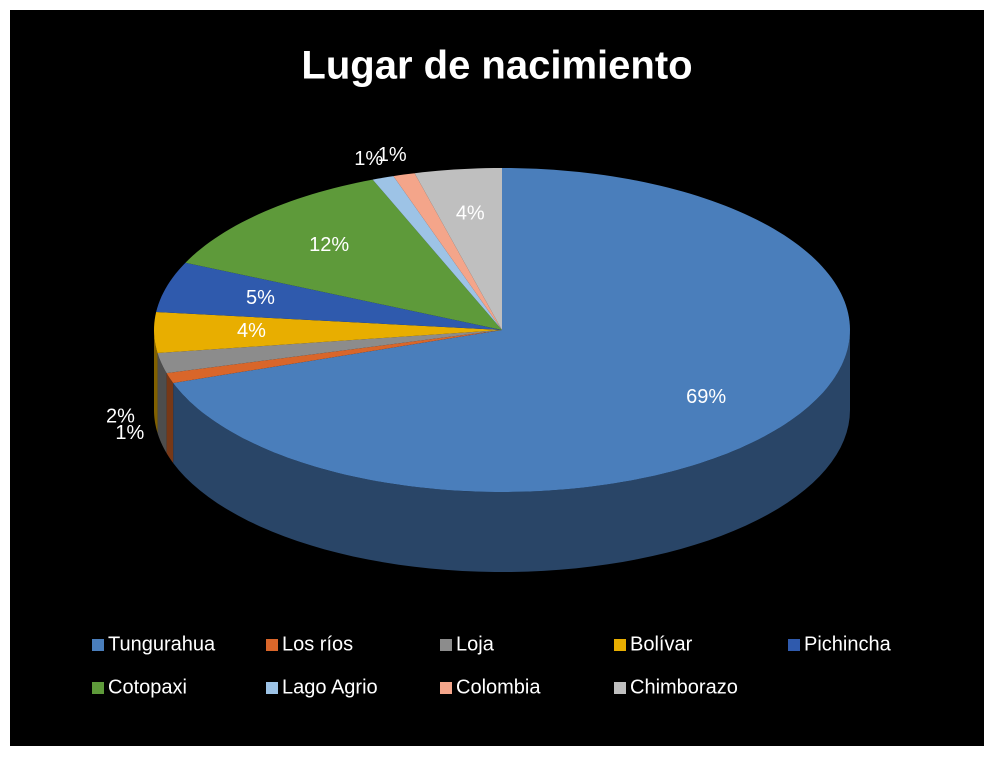 This screenshot has width=994, height=758. Describe the element at coordinates (661, 644) in the screenshot. I see `legend-label: Bolívar` at that location.